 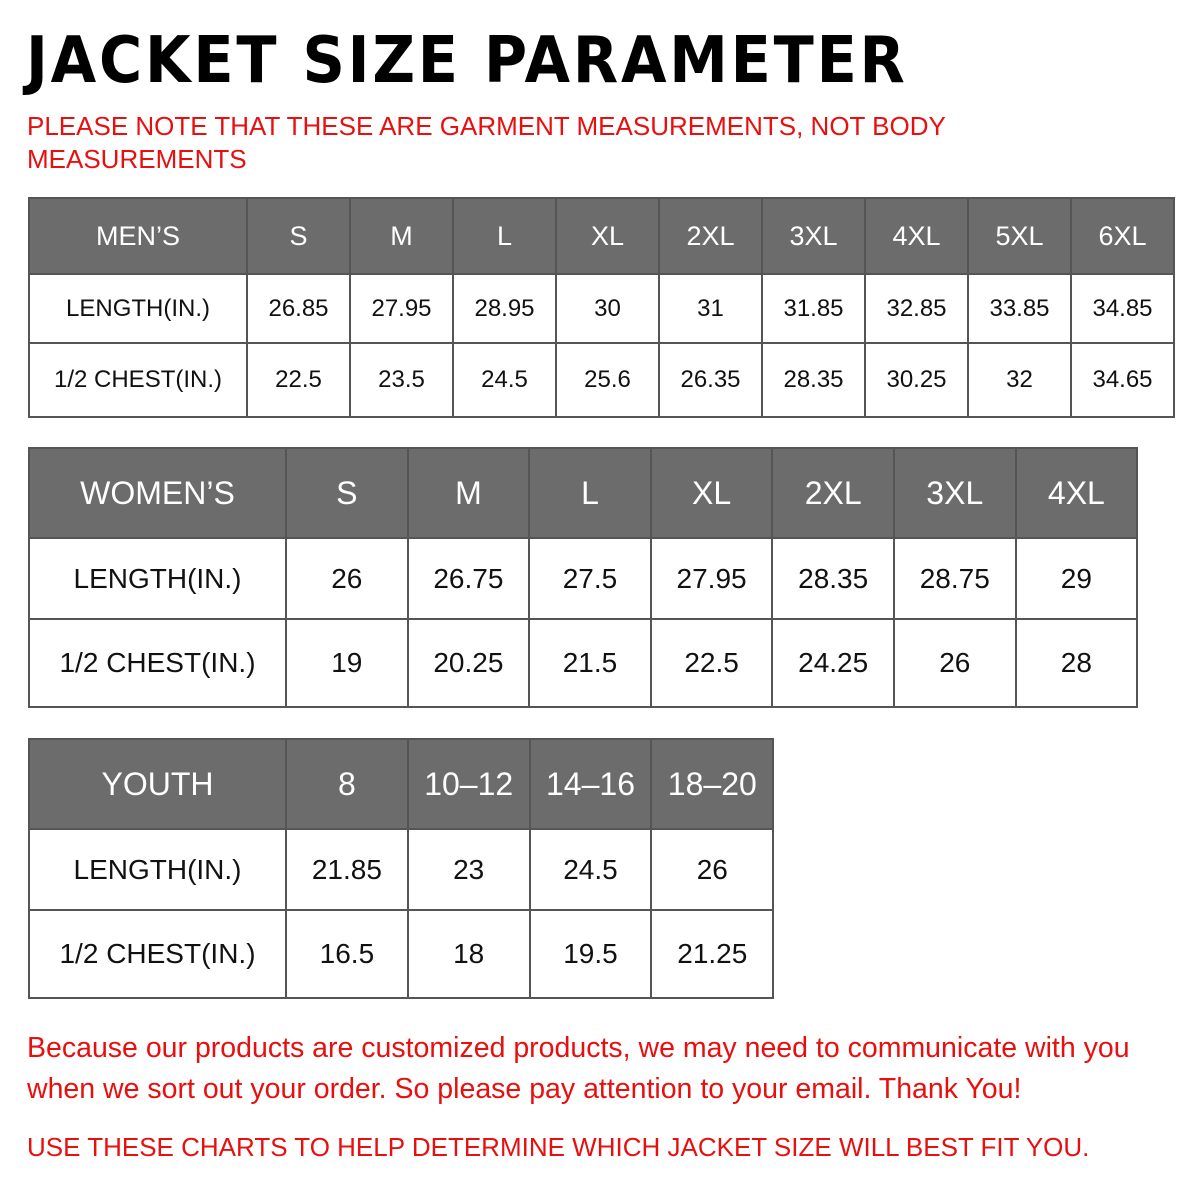 What do you see at coordinates (607, 380) in the screenshot?
I see `measurement-cell: 25.6` at bounding box center [607, 380].